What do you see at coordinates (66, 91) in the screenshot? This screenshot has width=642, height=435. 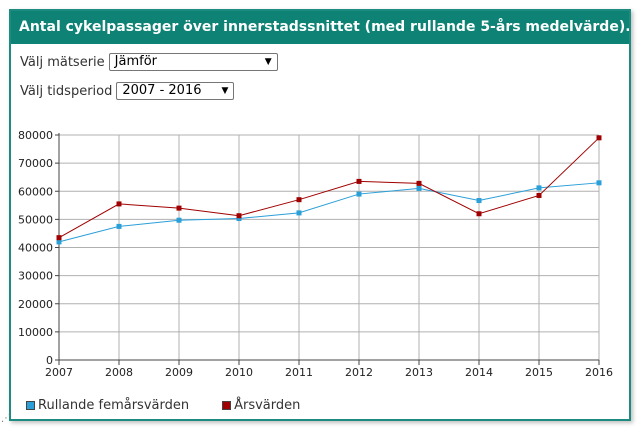 I see `period-label: Välj tidsperiod` at bounding box center [66, 91].